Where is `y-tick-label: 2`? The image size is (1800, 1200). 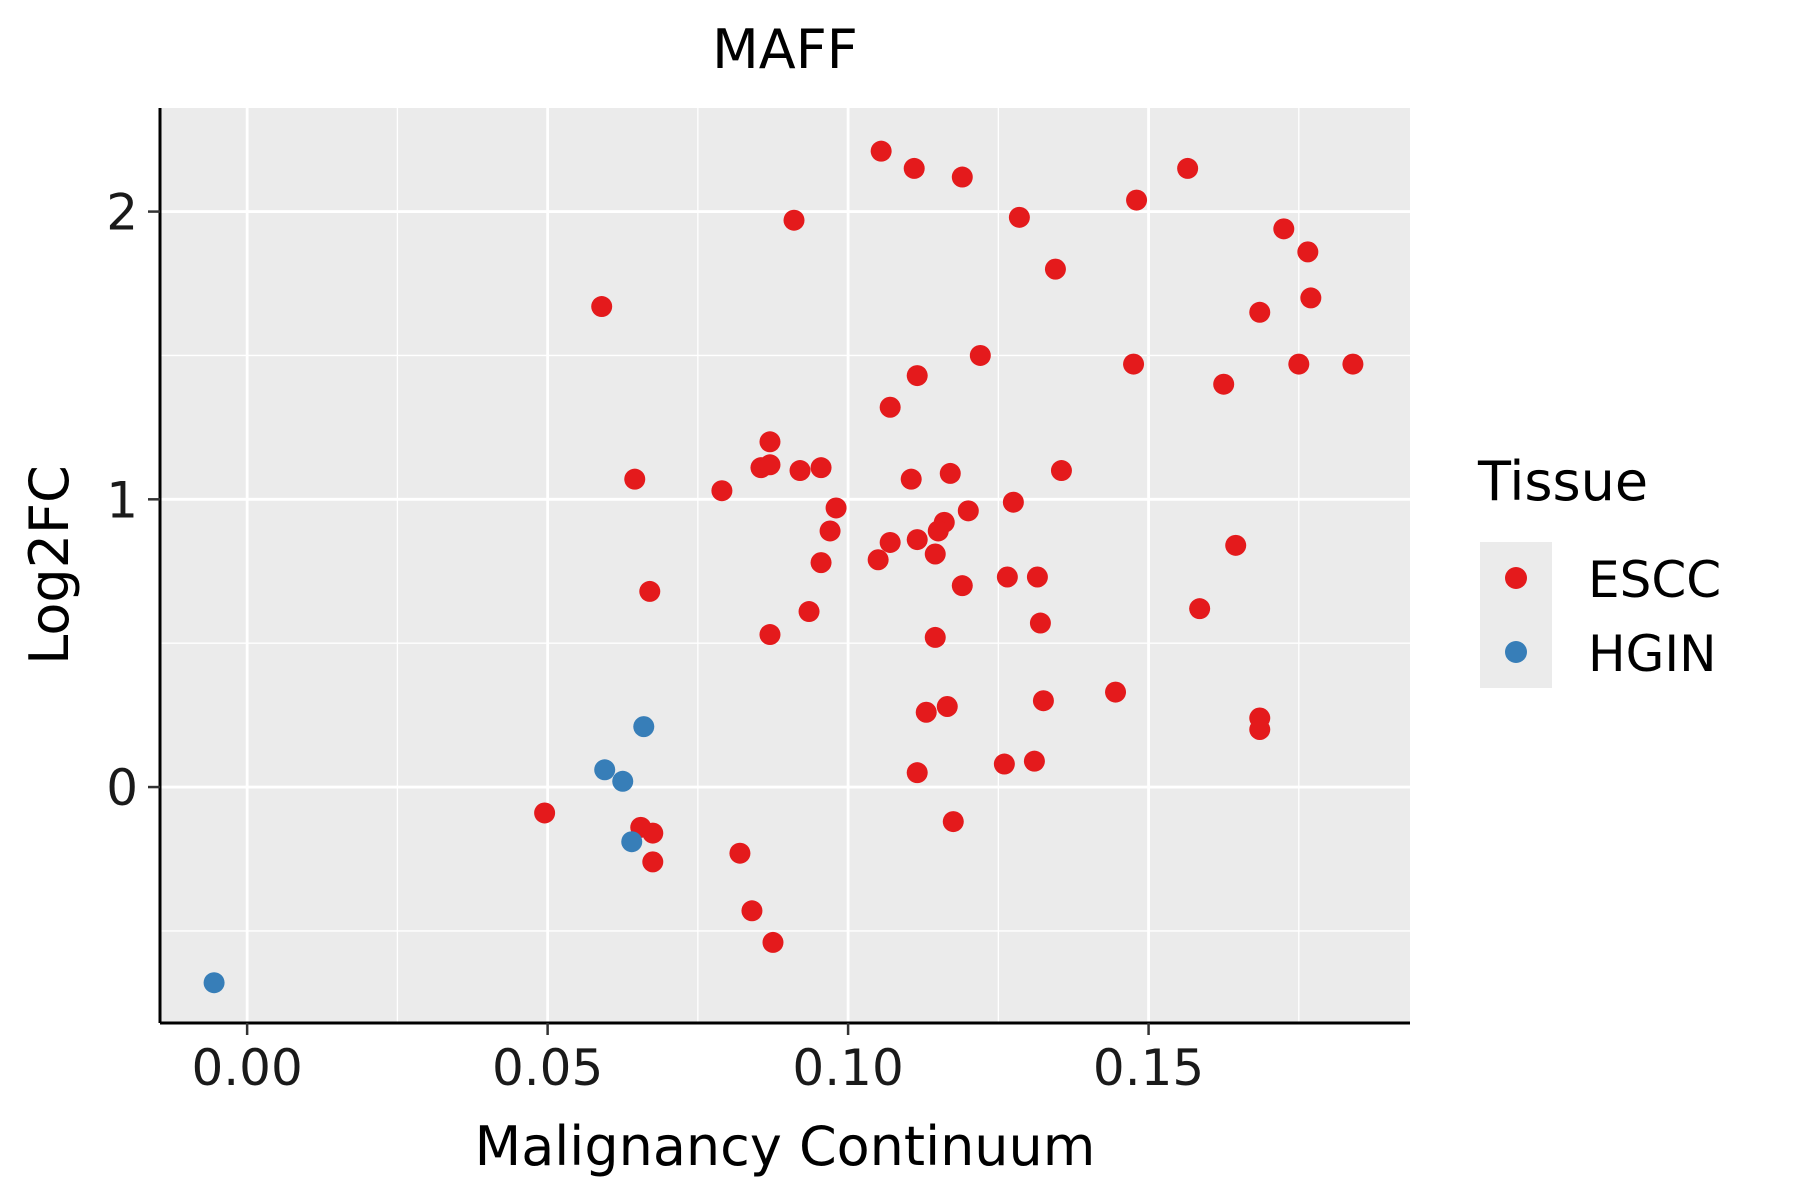
y-tick-label: 2 is located at coordinates (122, 213).